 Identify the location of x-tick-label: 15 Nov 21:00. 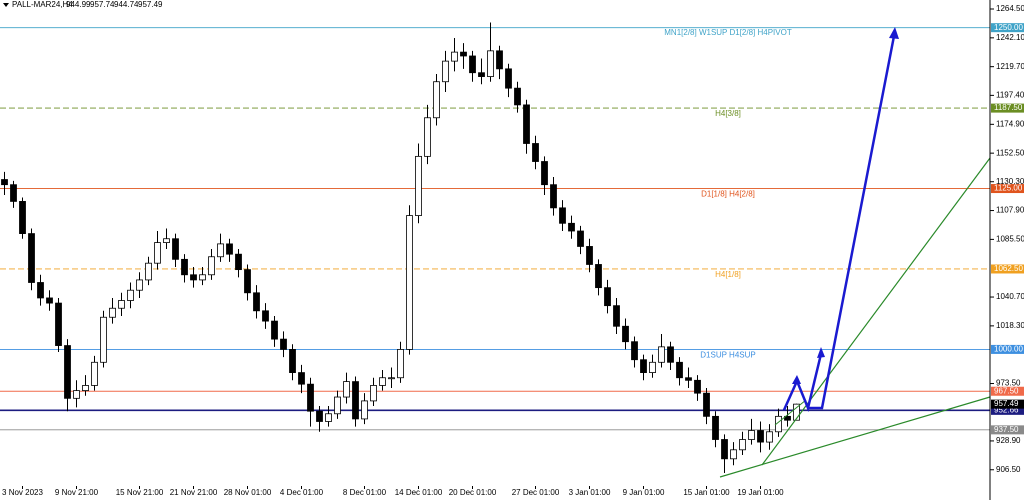
(140, 492).